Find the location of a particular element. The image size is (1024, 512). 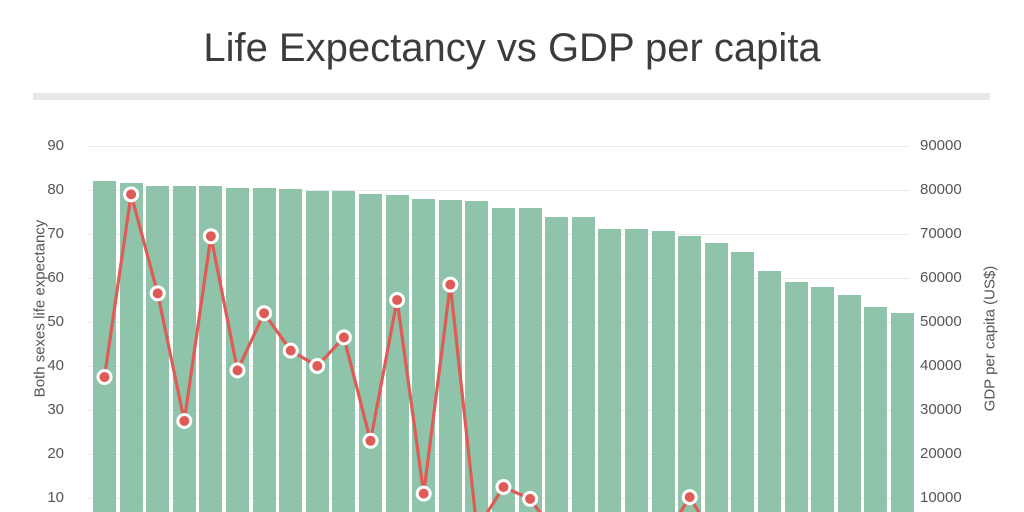

y-axis-left-tick: 70 is located at coordinates (55, 233).